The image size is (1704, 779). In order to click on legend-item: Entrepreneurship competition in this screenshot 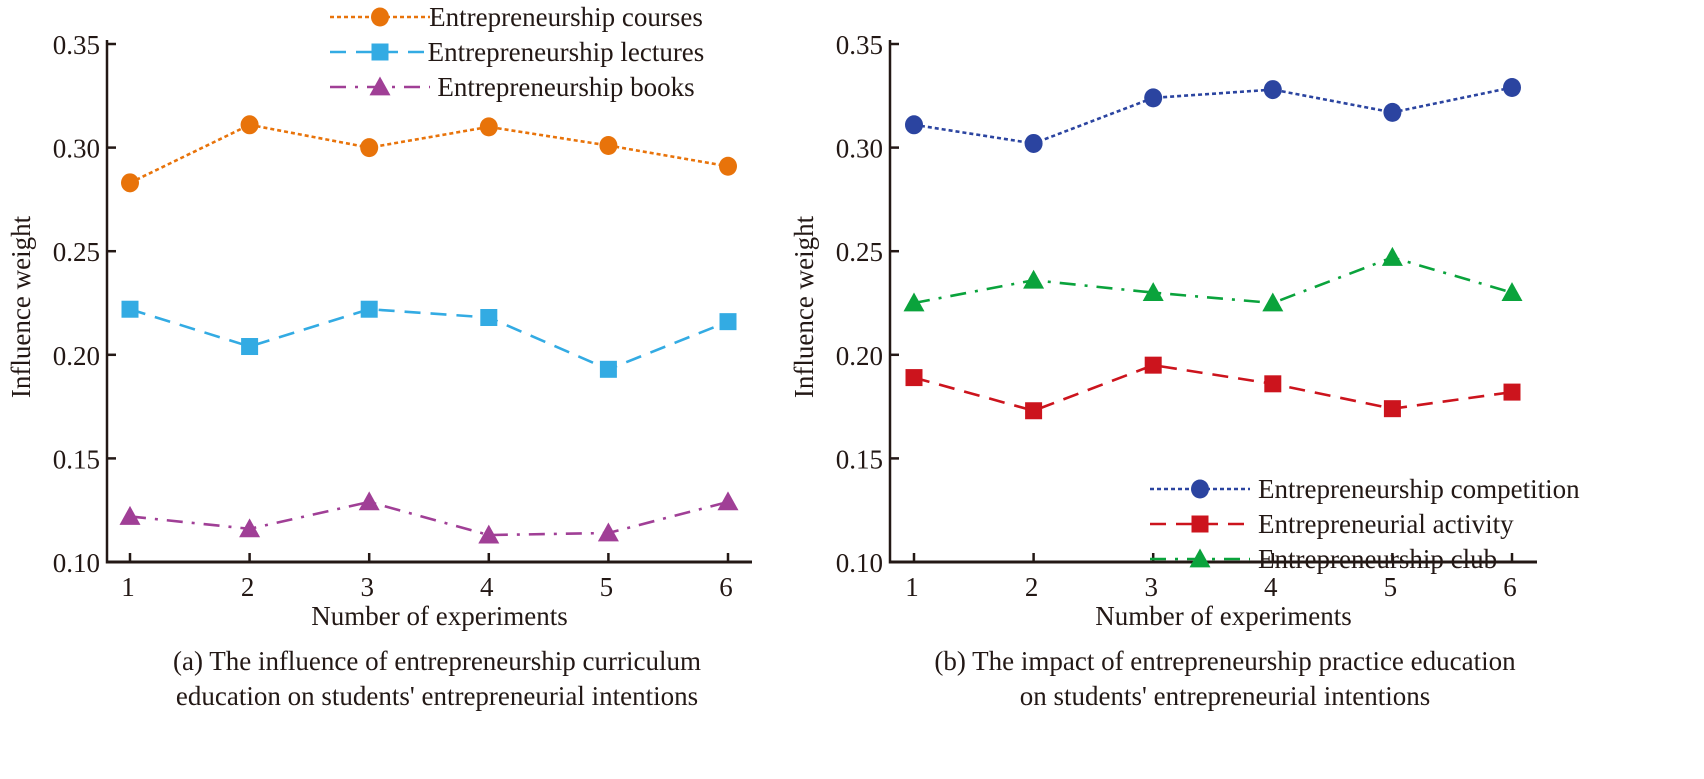, I will do `click(1365, 489)`.